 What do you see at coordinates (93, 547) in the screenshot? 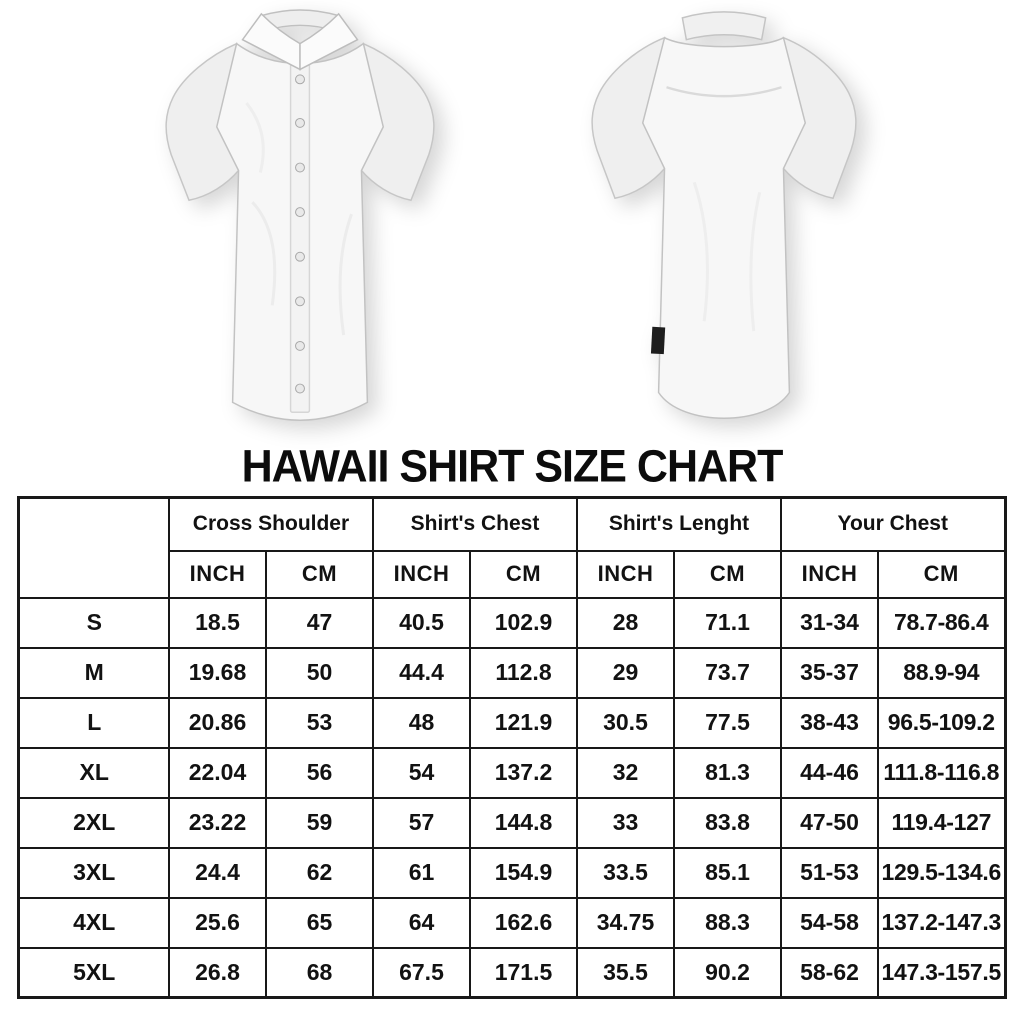
I see `corner-cell` at bounding box center [93, 547].